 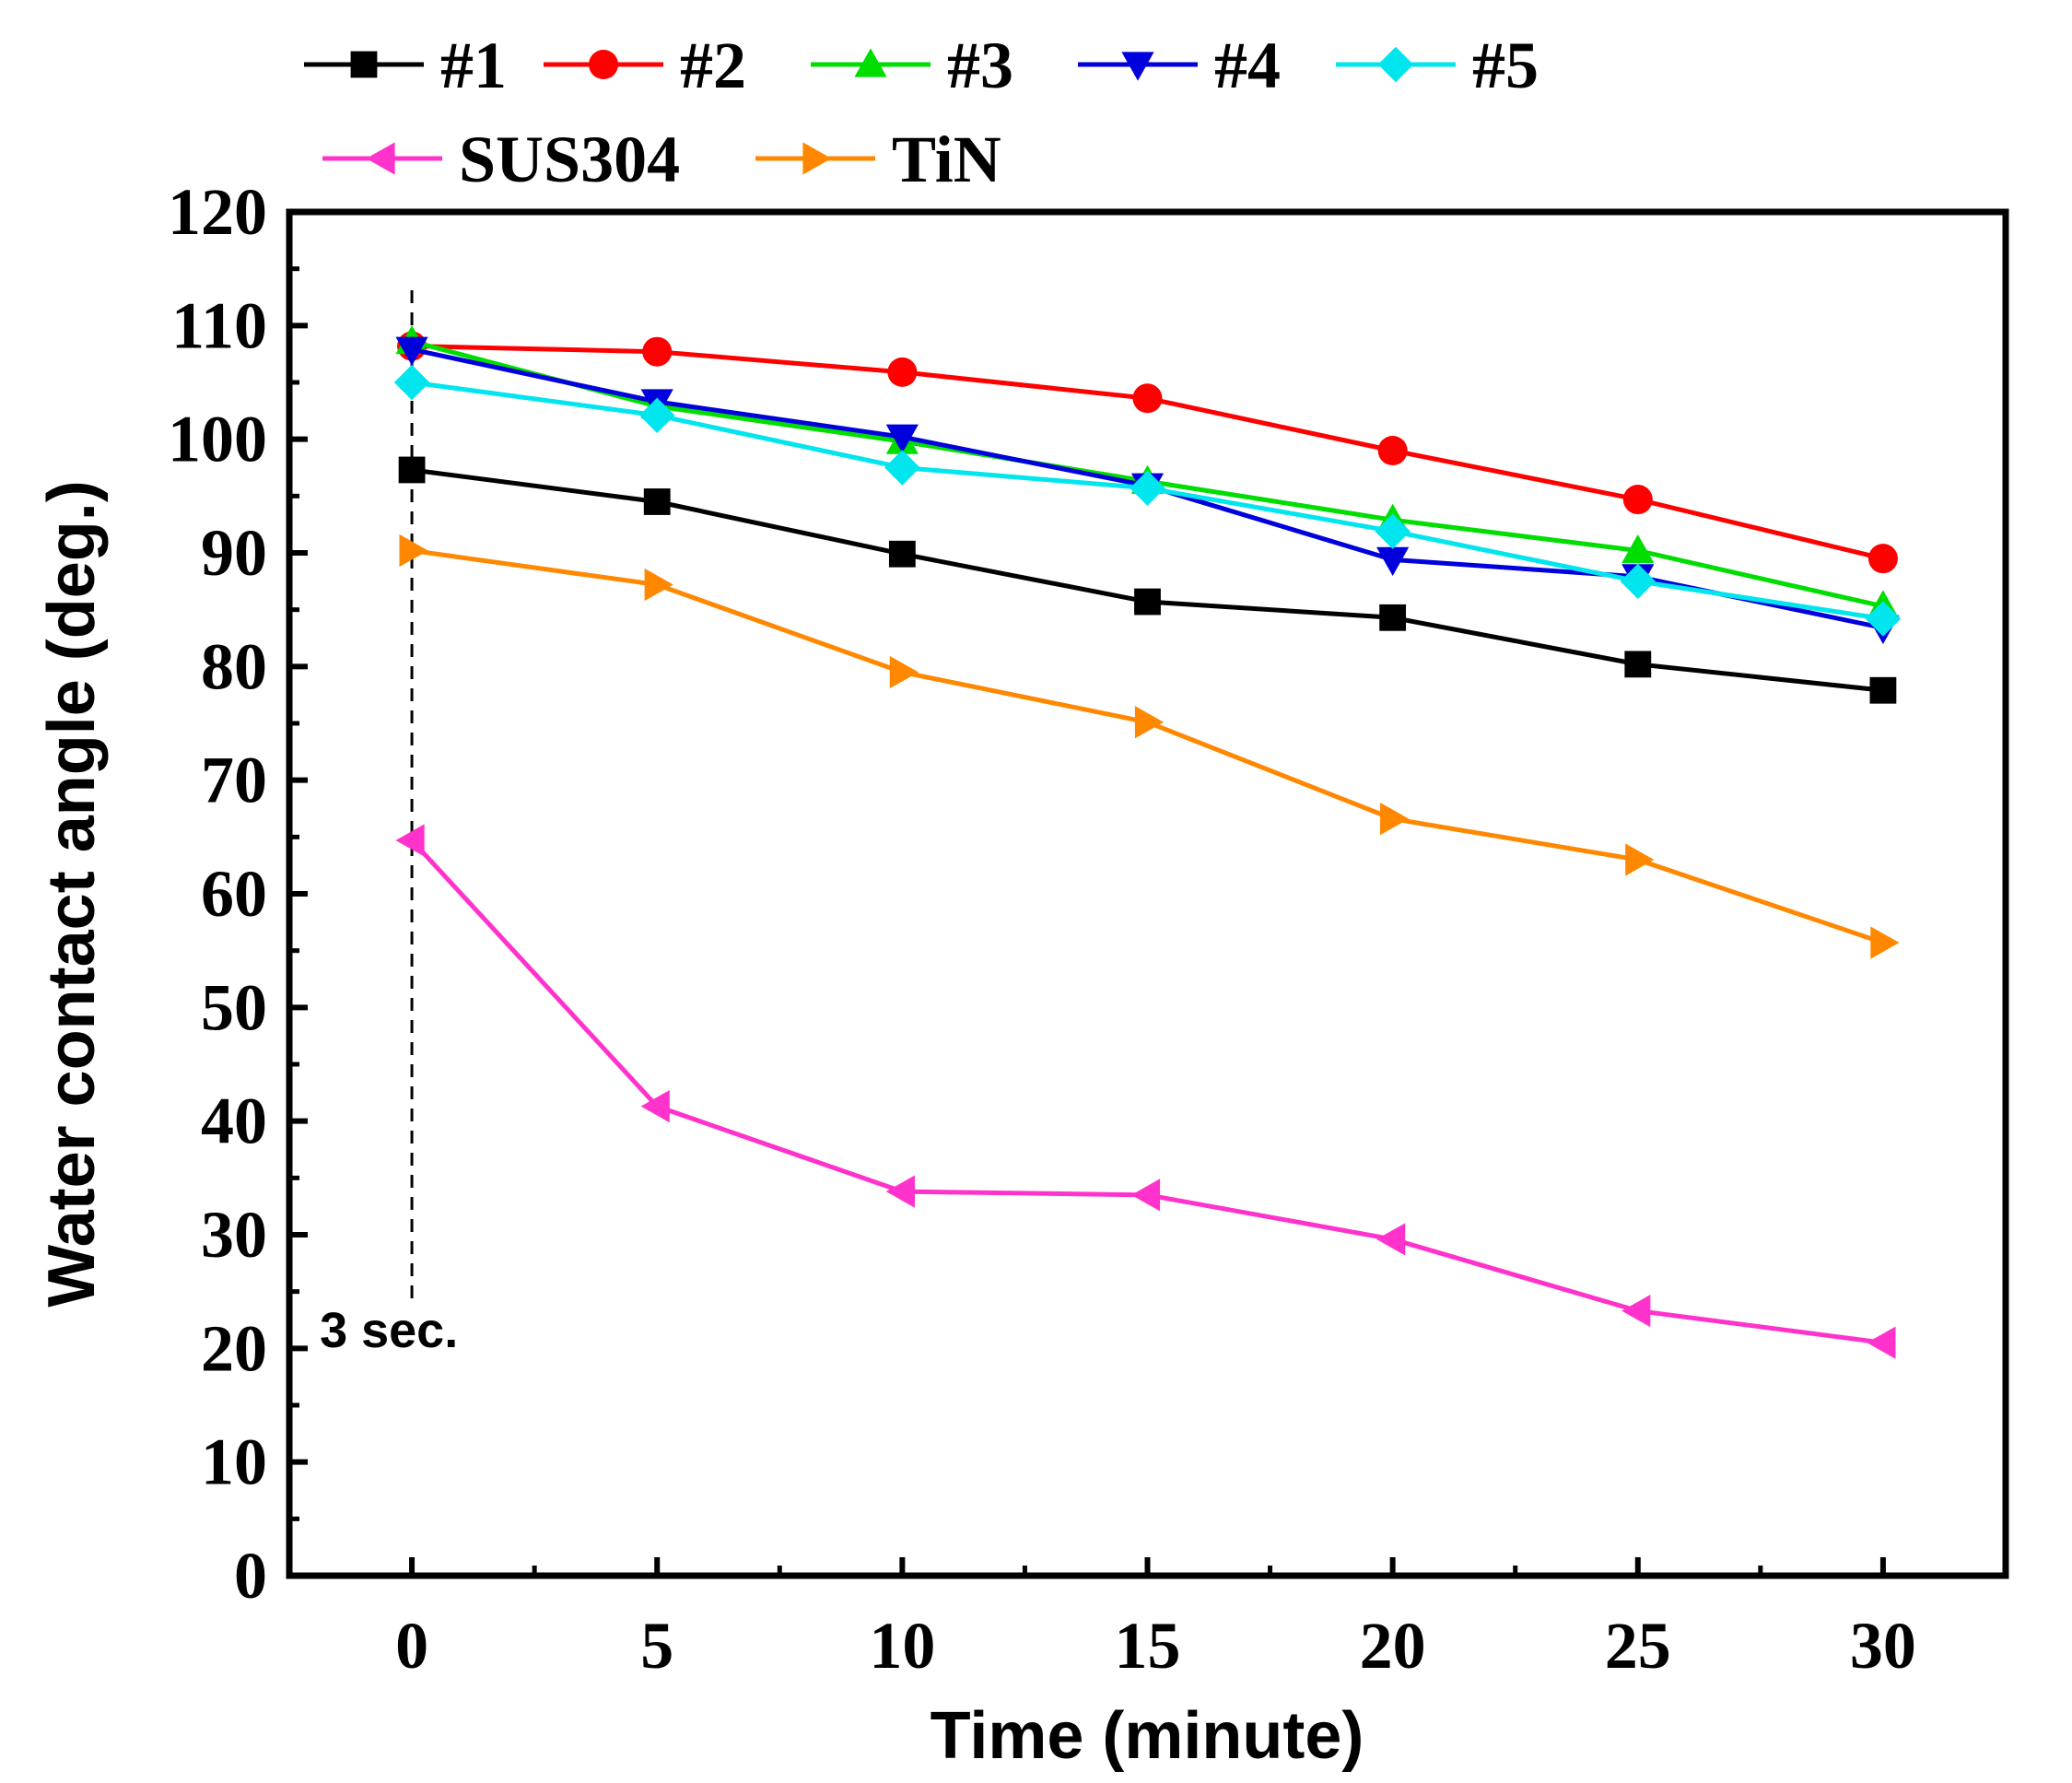 I want to click on data-point-no3, so click(x=1638, y=549).